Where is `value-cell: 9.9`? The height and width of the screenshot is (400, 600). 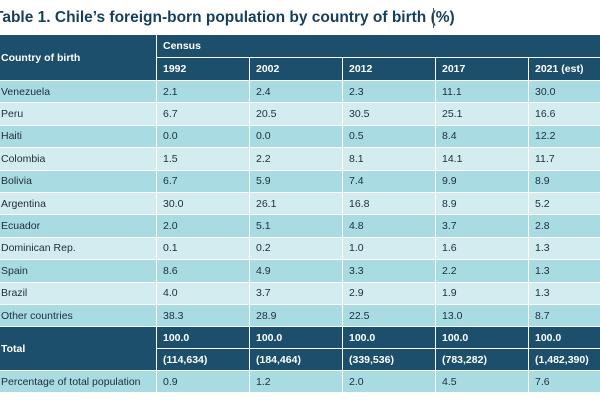
value-cell: 9.9 is located at coordinates (482, 181).